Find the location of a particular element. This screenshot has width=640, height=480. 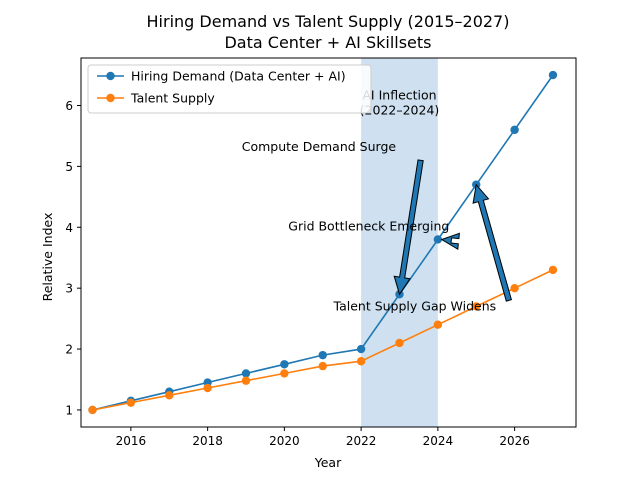

series-1-point-2026 is located at coordinates (514, 288).